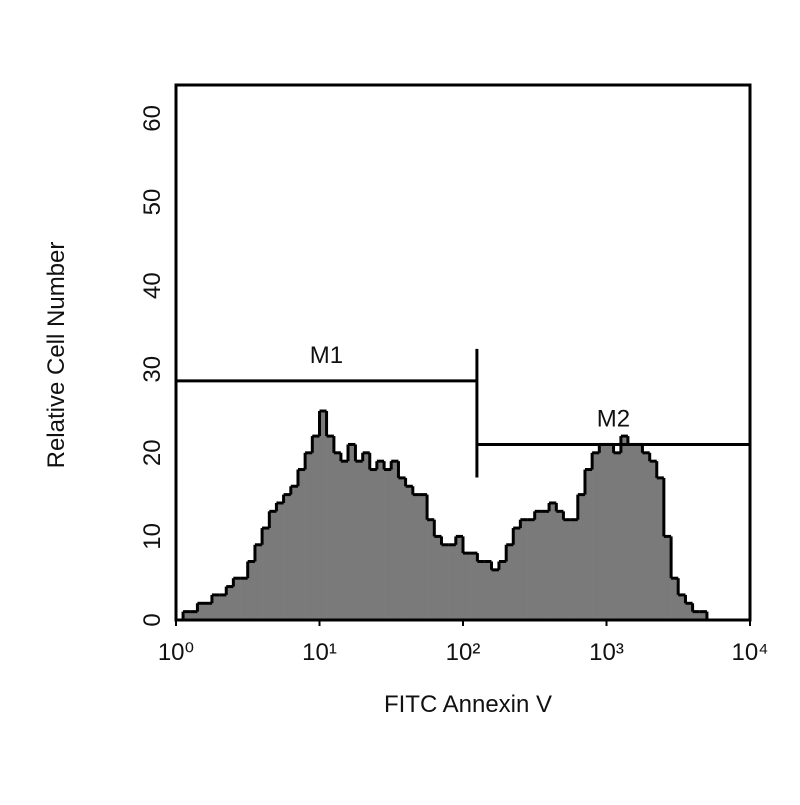 Image resolution: width=800 pixels, height=805 pixels. I want to click on x-tick-label: 10², so click(463, 652).